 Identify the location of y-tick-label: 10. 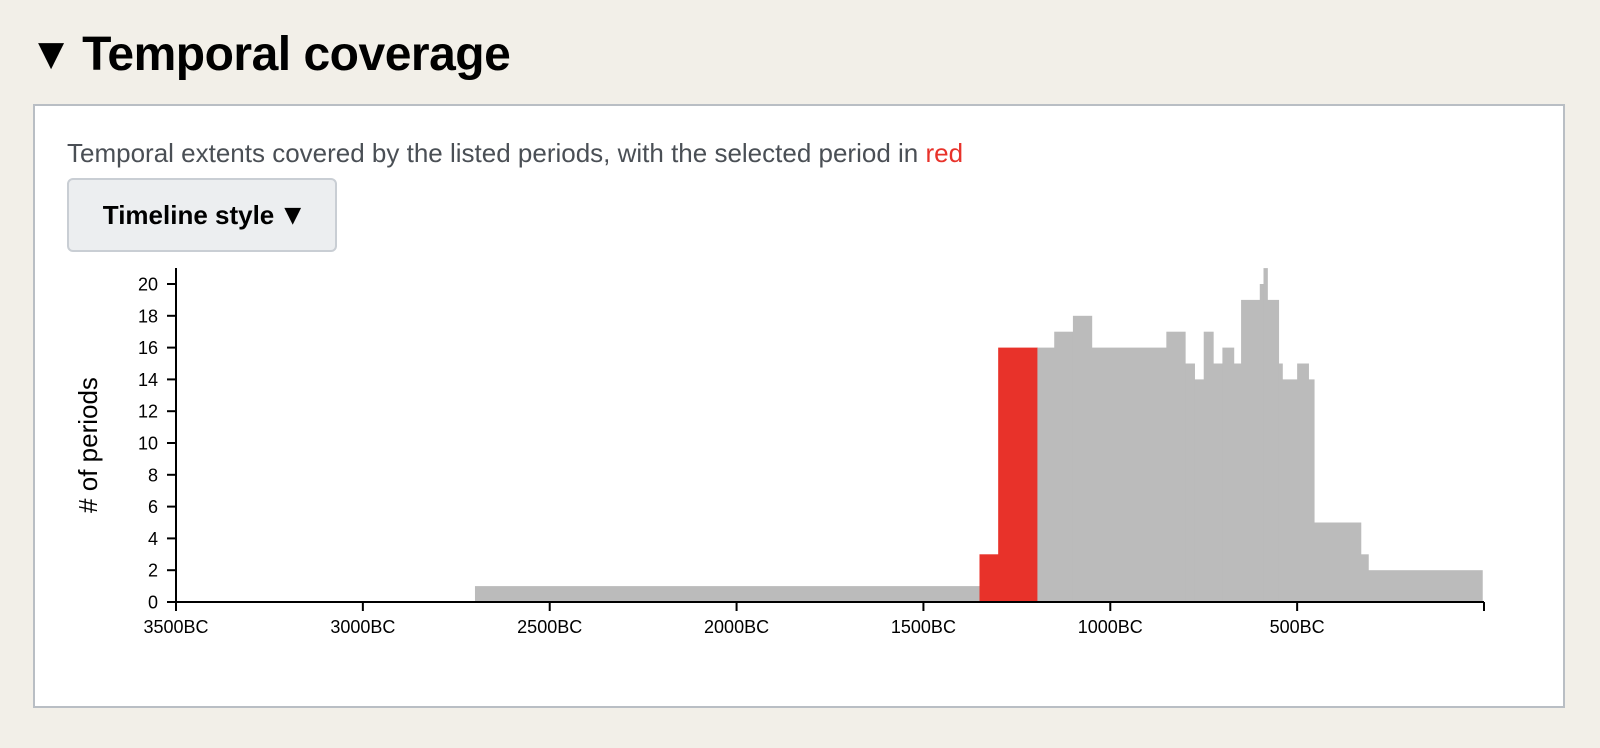
(148, 444).